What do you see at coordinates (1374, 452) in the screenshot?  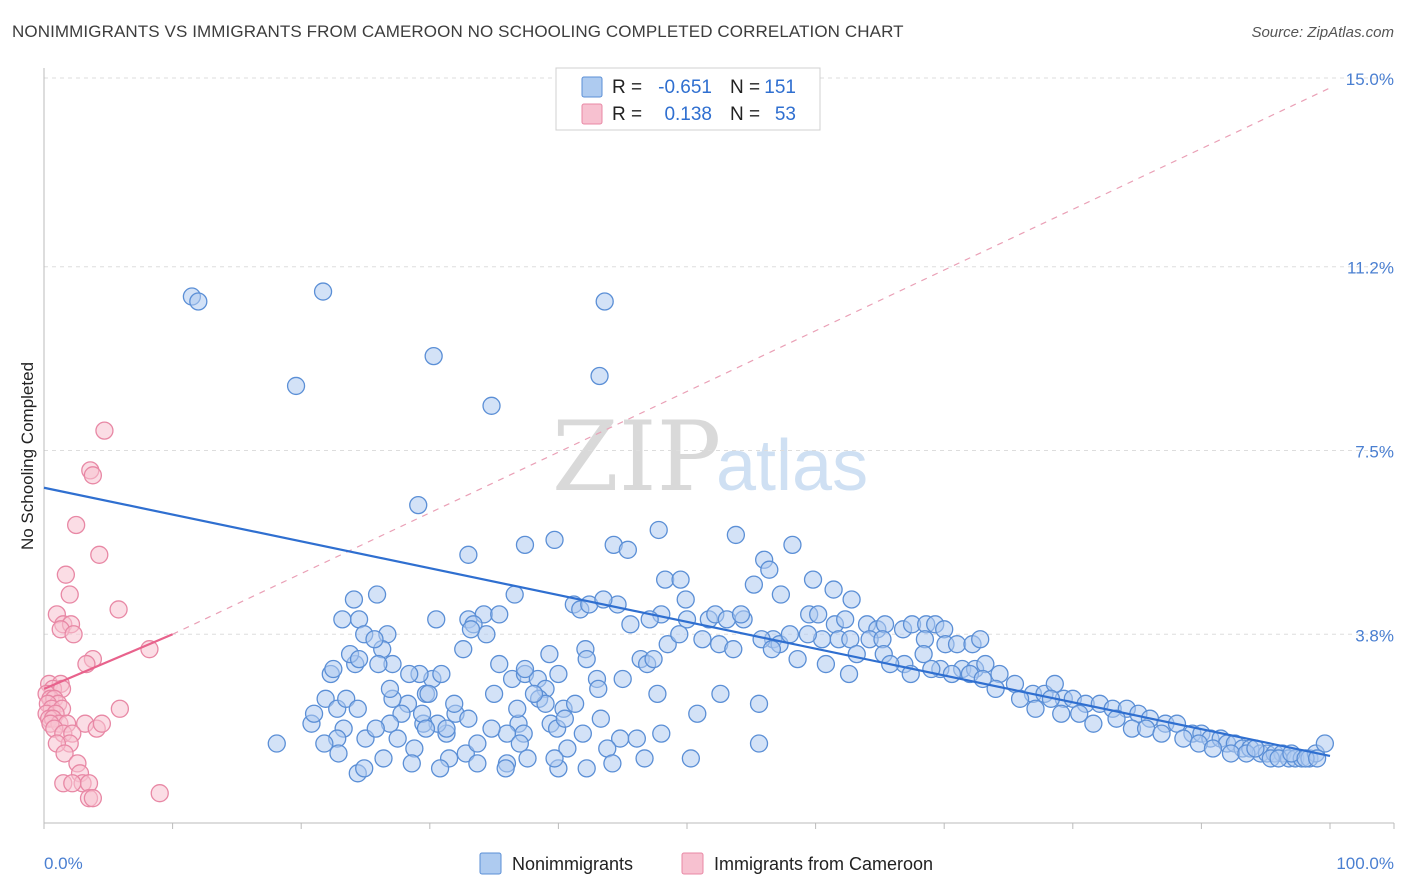 I see `y-tick-label-1: 7.5%` at bounding box center [1374, 452].